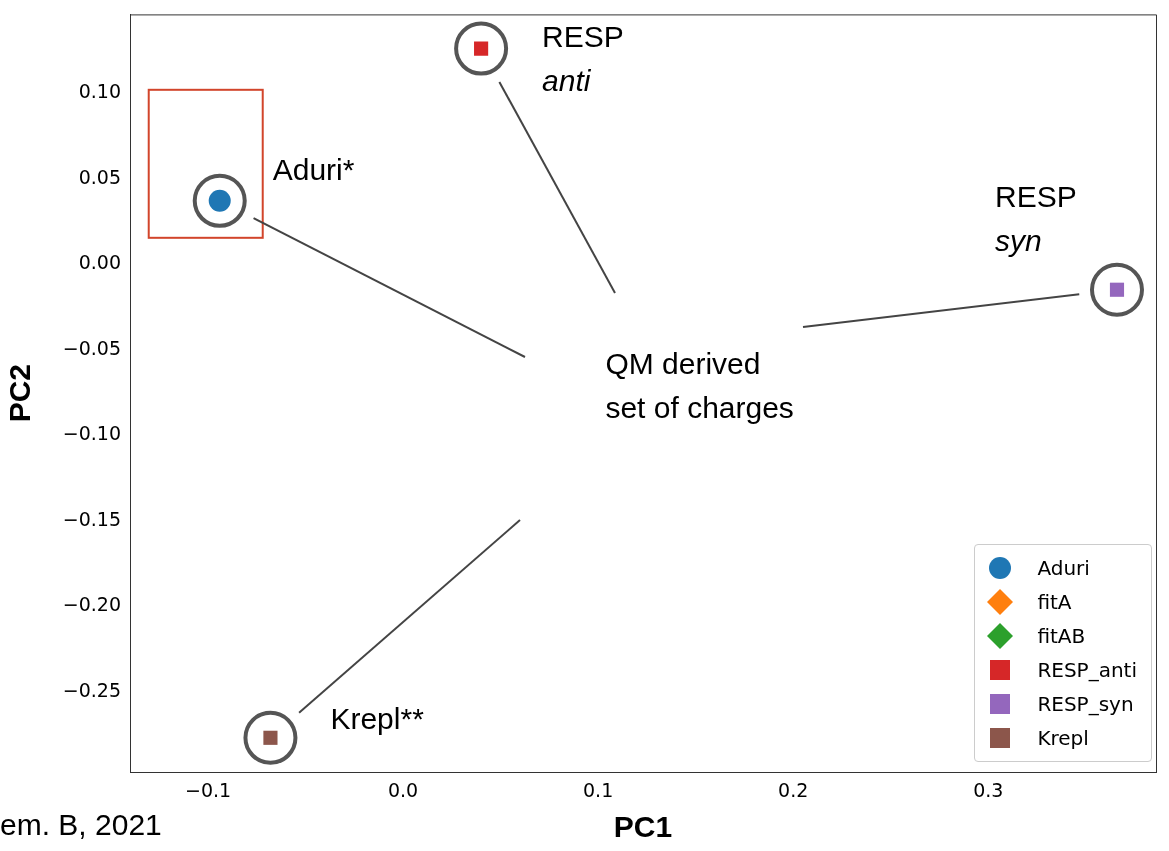 This screenshot has width=1169, height=851. I want to click on y-tick-label: −0.05, so click(91, 347).